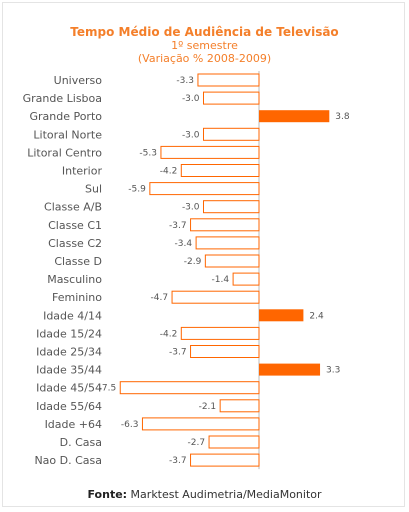 This screenshot has width=409, height=512. I want to click on category-label: Grande Porto, so click(65, 116).